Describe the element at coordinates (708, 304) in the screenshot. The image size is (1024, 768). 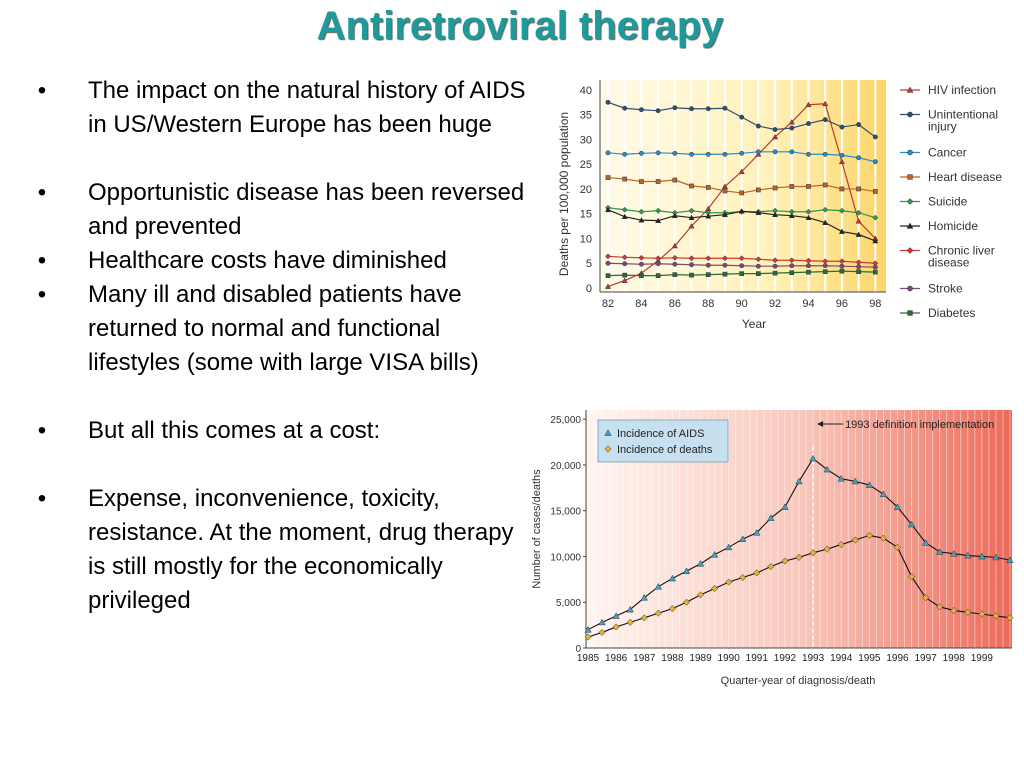
I see `x-tick-label: 88` at that location.